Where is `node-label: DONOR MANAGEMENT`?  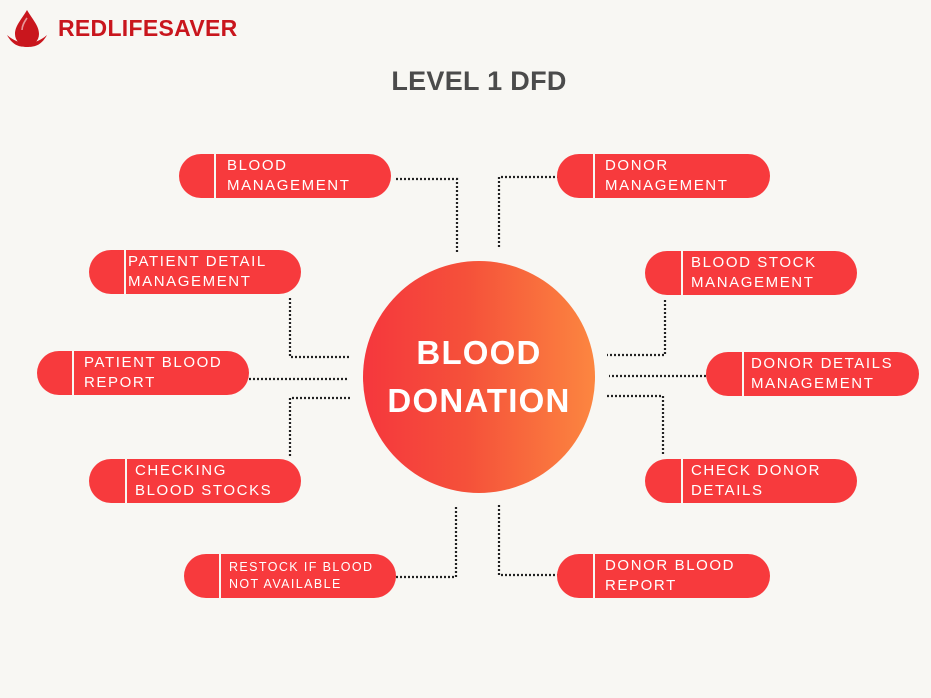
node-label: DONOR MANAGEMENT is located at coordinates (667, 175).